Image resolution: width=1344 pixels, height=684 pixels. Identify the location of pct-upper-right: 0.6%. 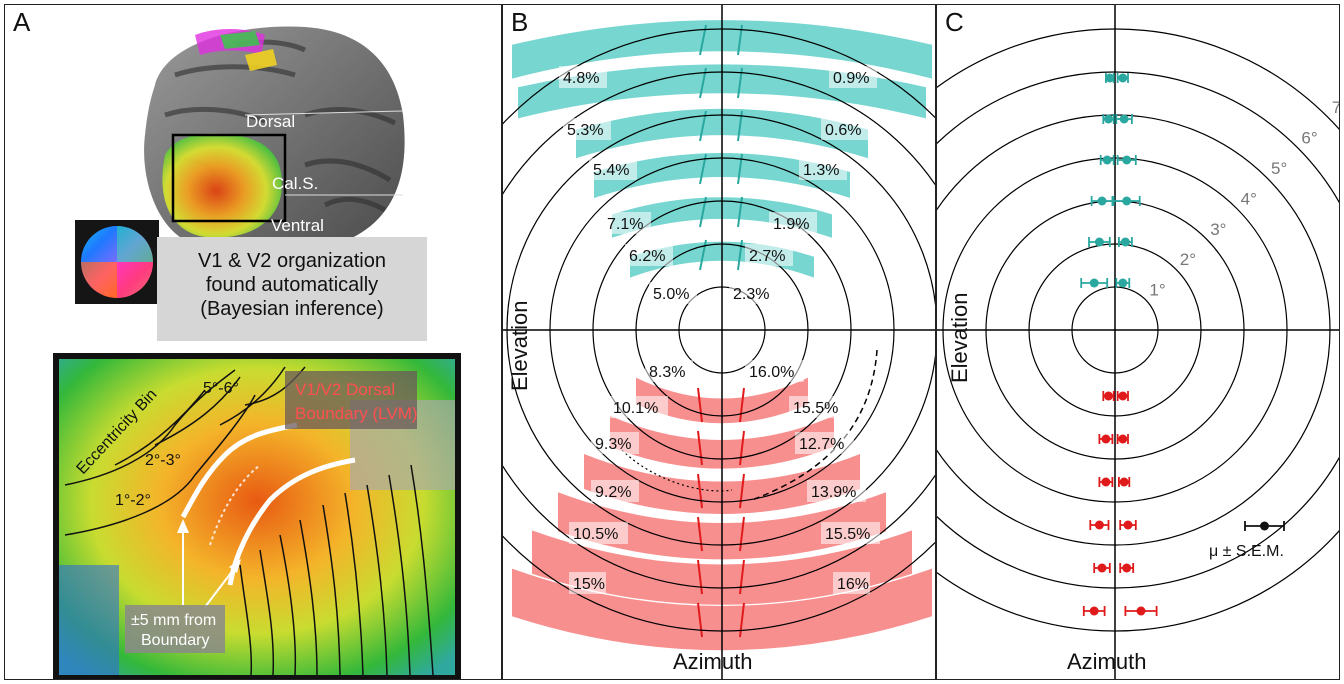
(843, 130).